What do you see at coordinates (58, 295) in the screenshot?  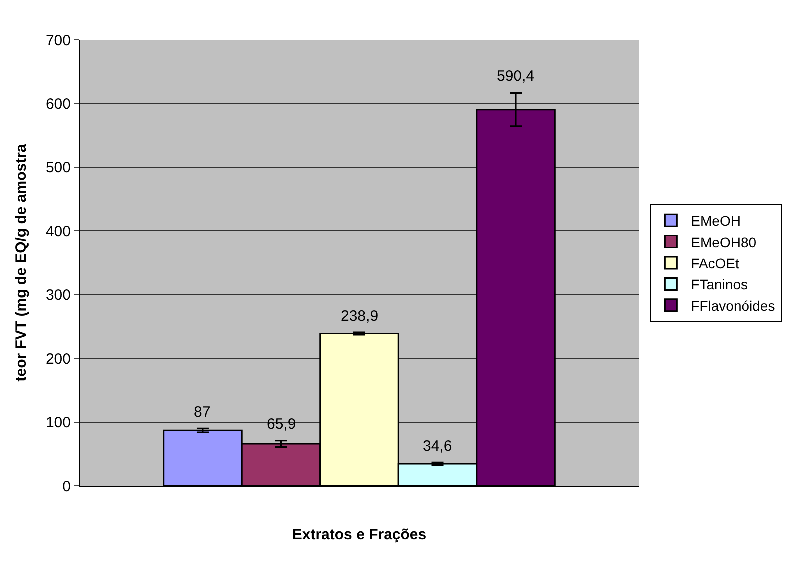 I see `y-tick-label: 300` at bounding box center [58, 295].